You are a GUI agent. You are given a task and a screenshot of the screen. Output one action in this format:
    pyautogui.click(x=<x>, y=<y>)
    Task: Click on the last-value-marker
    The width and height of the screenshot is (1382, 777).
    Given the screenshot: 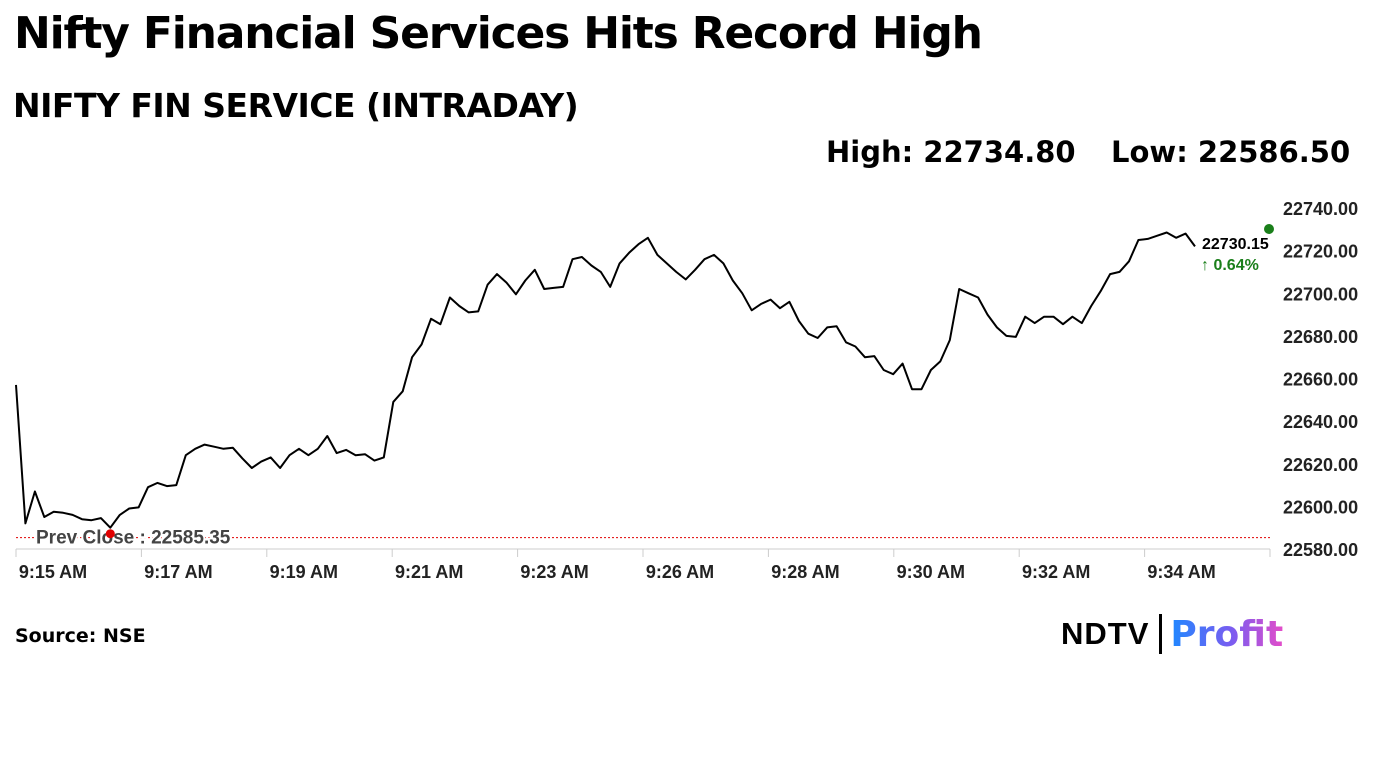 What is the action you would take?
    pyautogui.click(x=1269, y=228)
    